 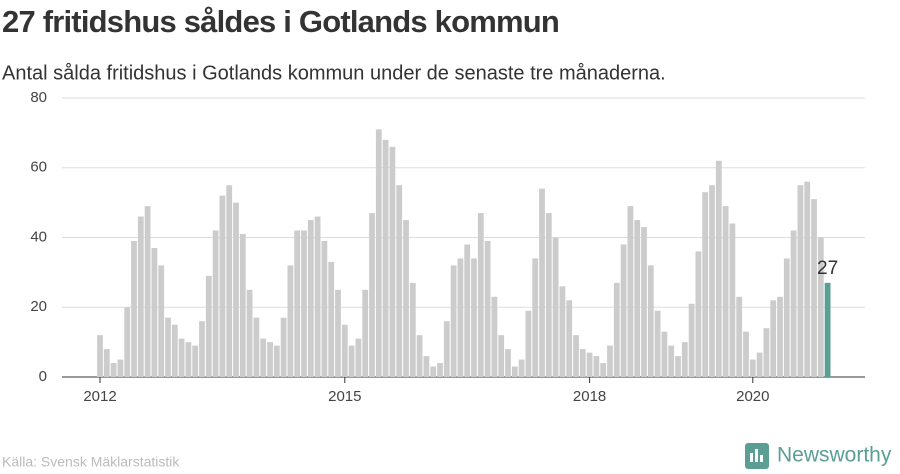 What do you see at coordinates (827, 268) in the screenshot?
I see `value-label: 27` at bounding box center [827, 268].